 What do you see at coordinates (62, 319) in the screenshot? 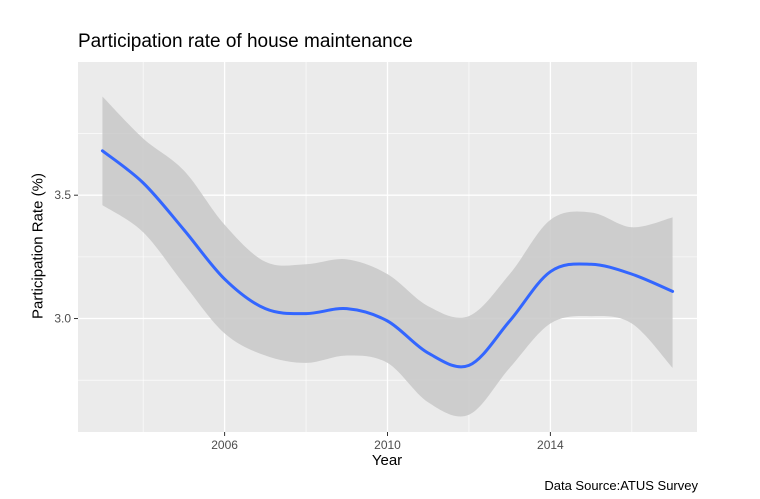
I see `y-tick-label: 3.0` at bounding box center [62, 319].